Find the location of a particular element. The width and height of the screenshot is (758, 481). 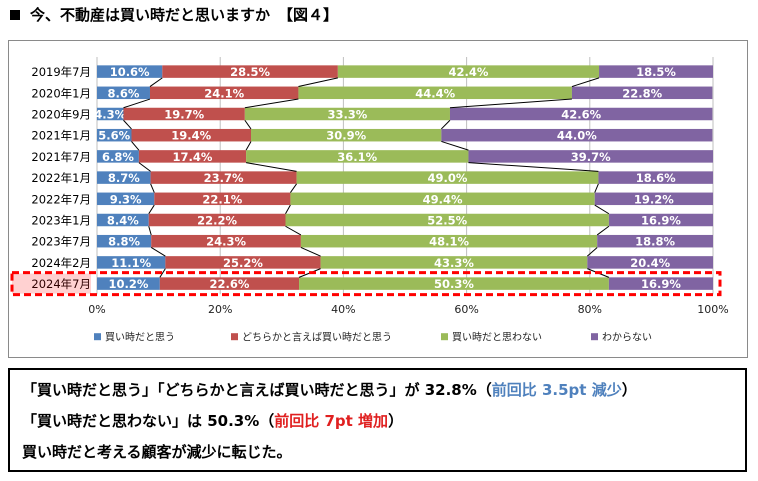

data-label: 22.1% is located at coordinates (222, 199).